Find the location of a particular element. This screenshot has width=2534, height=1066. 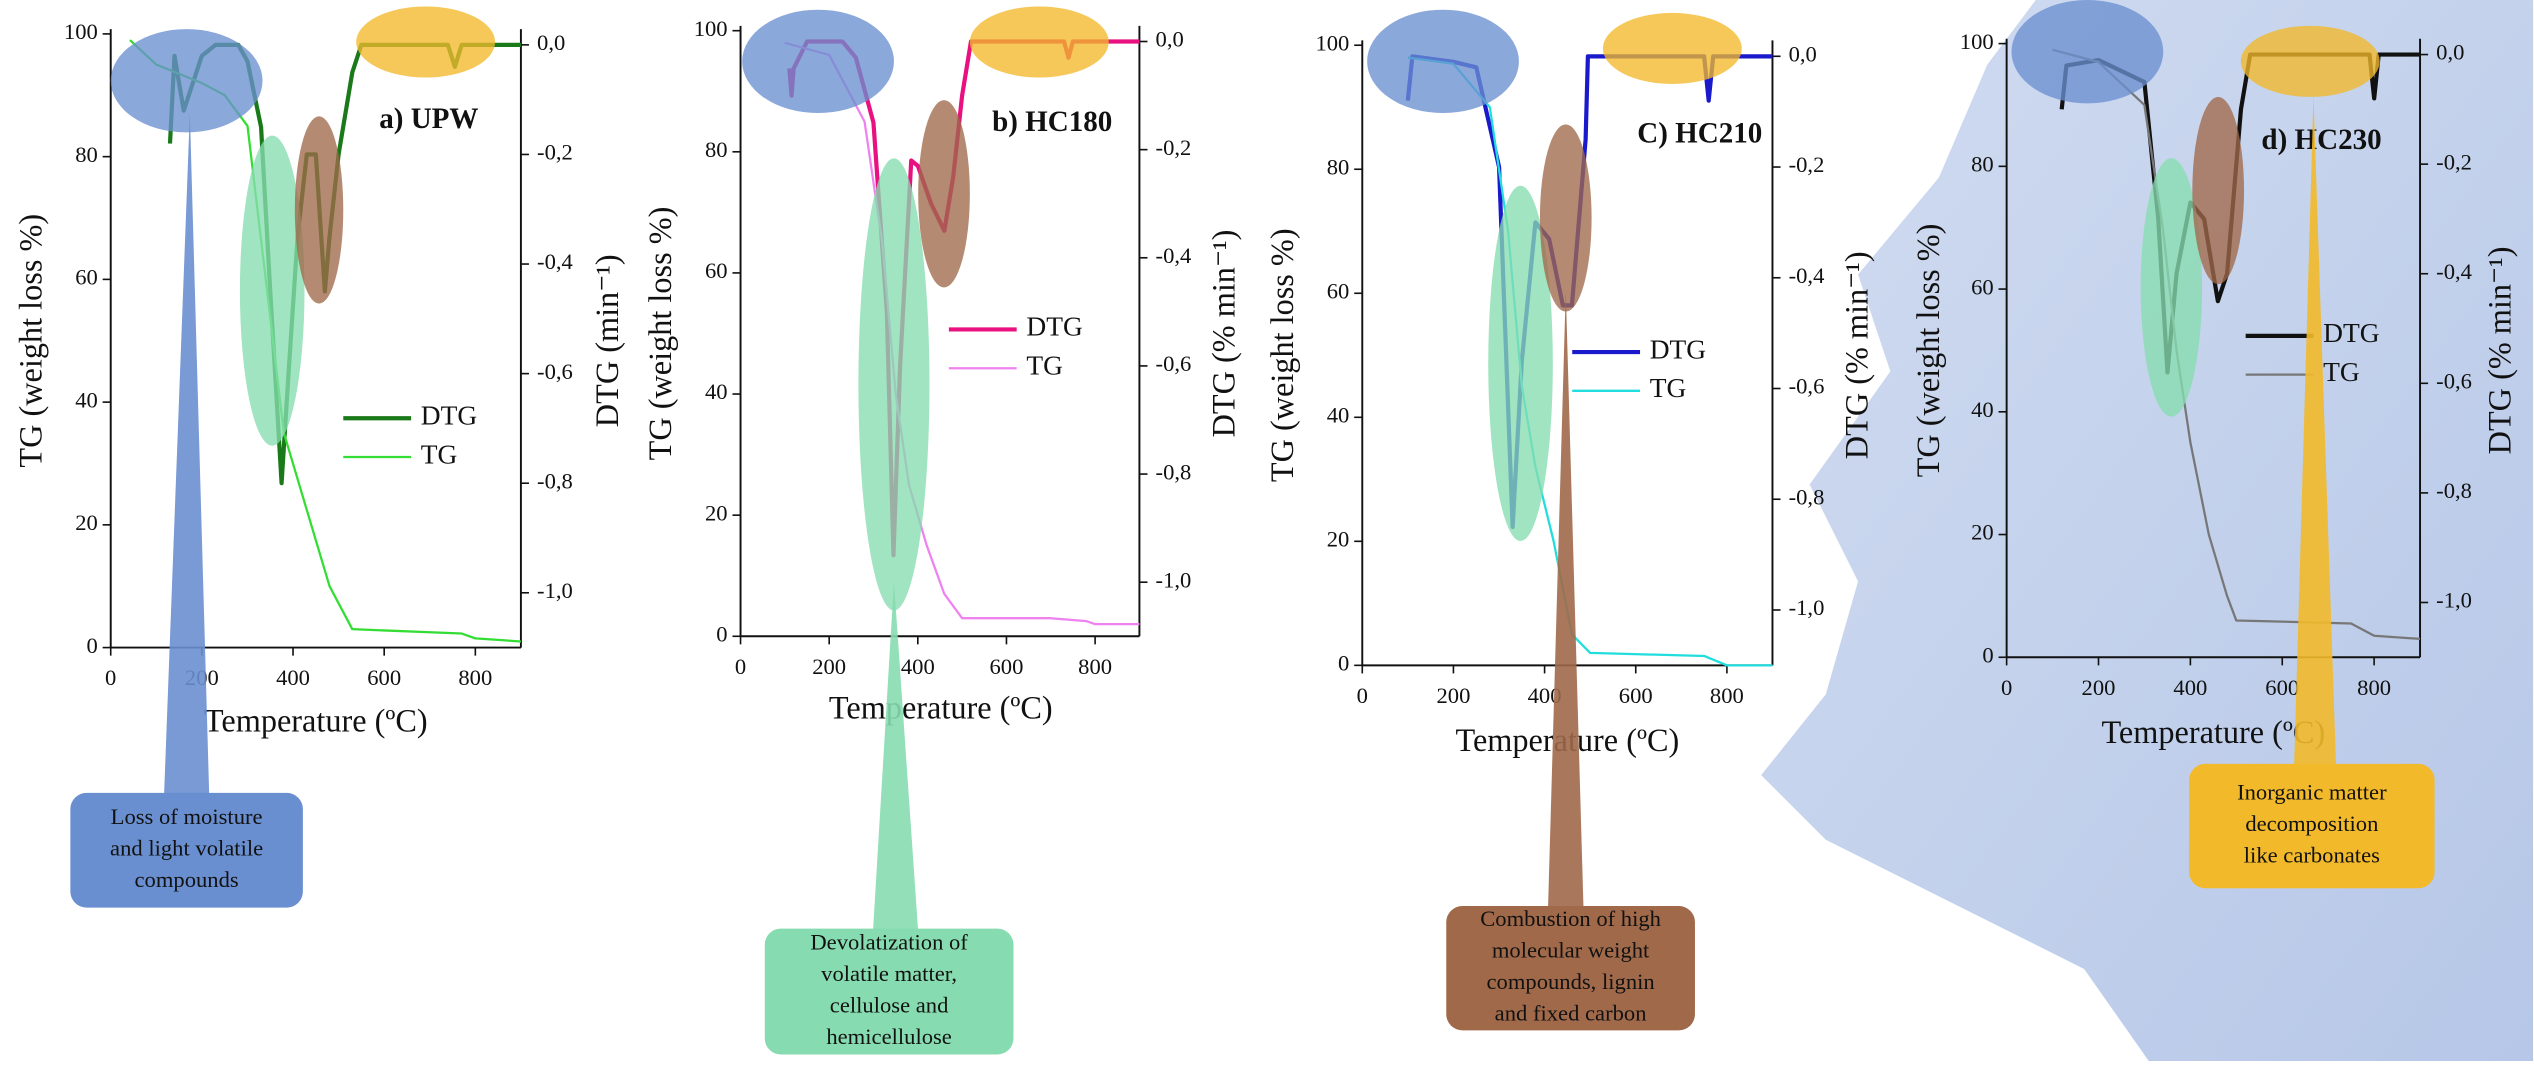

annotation-text: compounds, lignin is located at coordinates (1571, 981).